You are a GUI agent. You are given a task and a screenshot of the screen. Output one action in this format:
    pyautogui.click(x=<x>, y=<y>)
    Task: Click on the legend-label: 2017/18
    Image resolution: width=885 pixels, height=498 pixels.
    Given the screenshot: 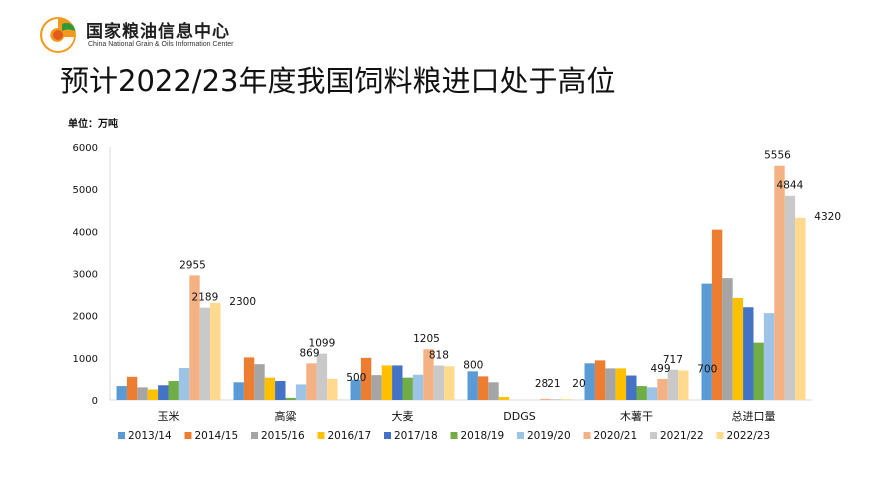 What is the action you would take?
    pyautogui.click(x=416, y=436)
    